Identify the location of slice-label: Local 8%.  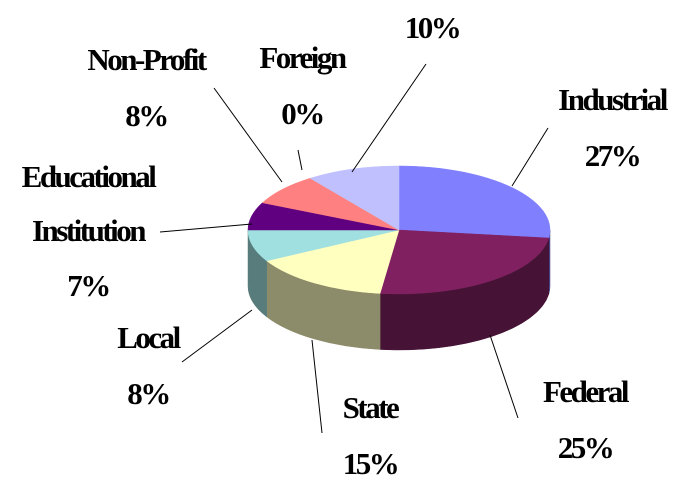
(149, 366).